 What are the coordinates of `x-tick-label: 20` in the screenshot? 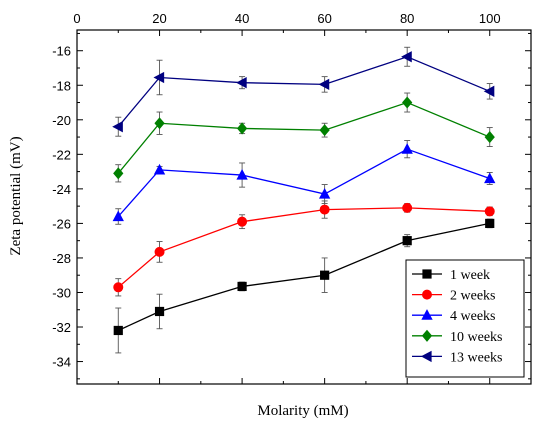 It's located at (159, 18).